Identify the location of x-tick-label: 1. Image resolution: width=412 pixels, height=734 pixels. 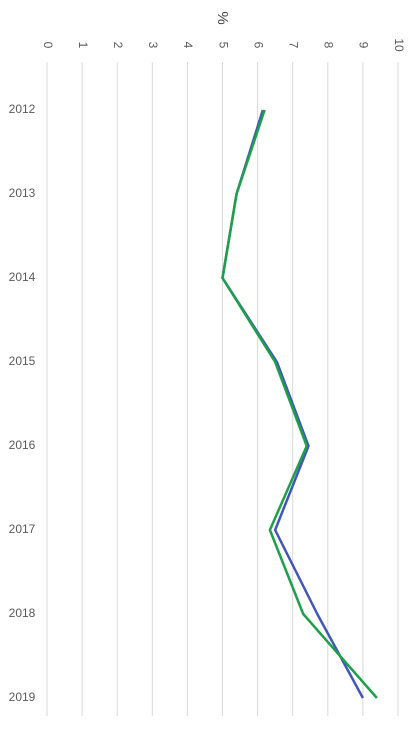
(83, 45).